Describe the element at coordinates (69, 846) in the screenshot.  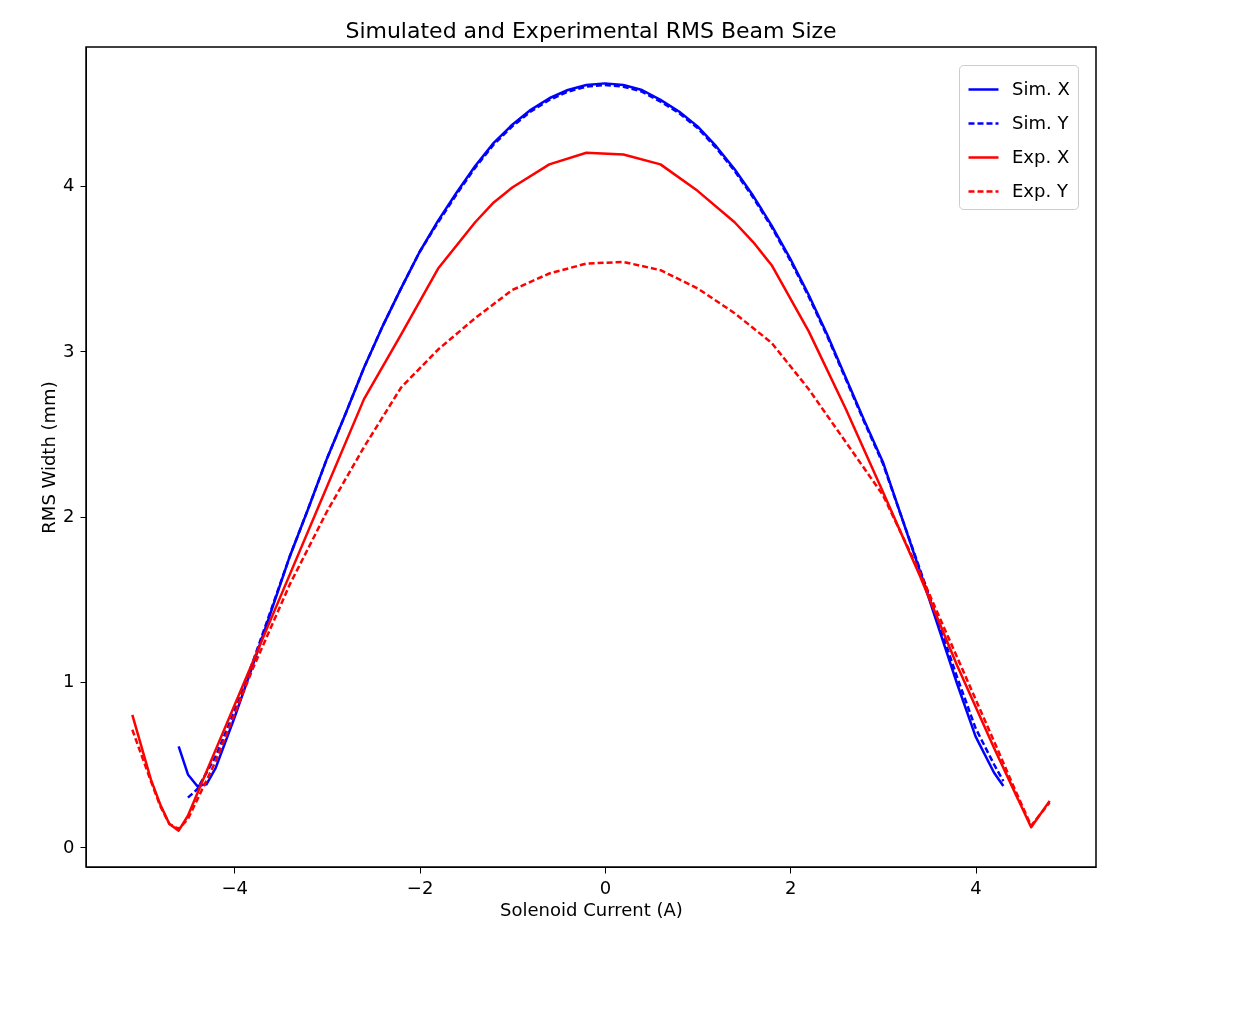
I see `y-tick-label: 0` at that location.